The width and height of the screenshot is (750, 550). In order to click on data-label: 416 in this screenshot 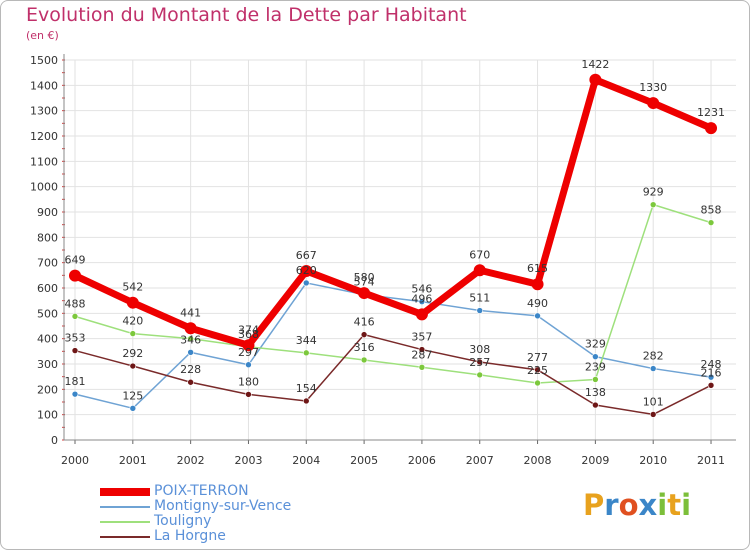, I will do `click(364, 322)`.